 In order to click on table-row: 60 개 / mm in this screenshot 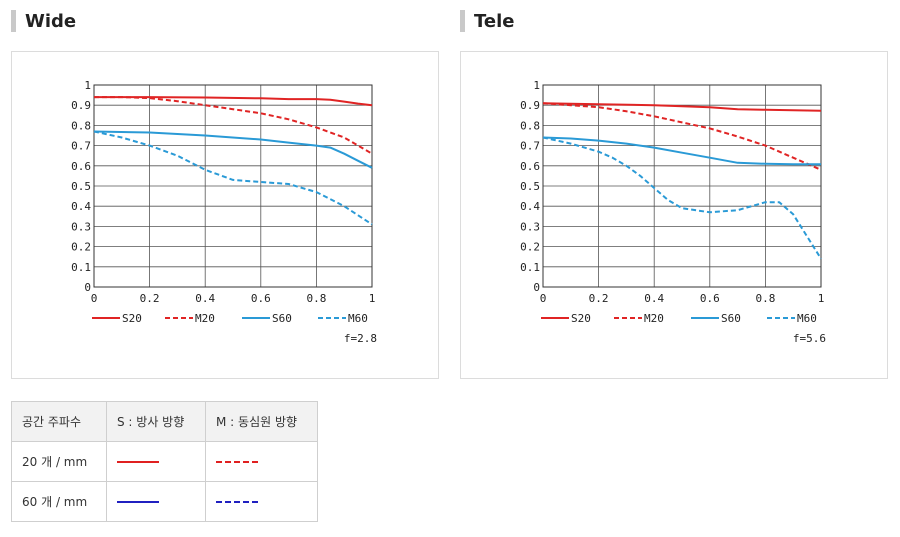, I will do `click(164, 501)`.